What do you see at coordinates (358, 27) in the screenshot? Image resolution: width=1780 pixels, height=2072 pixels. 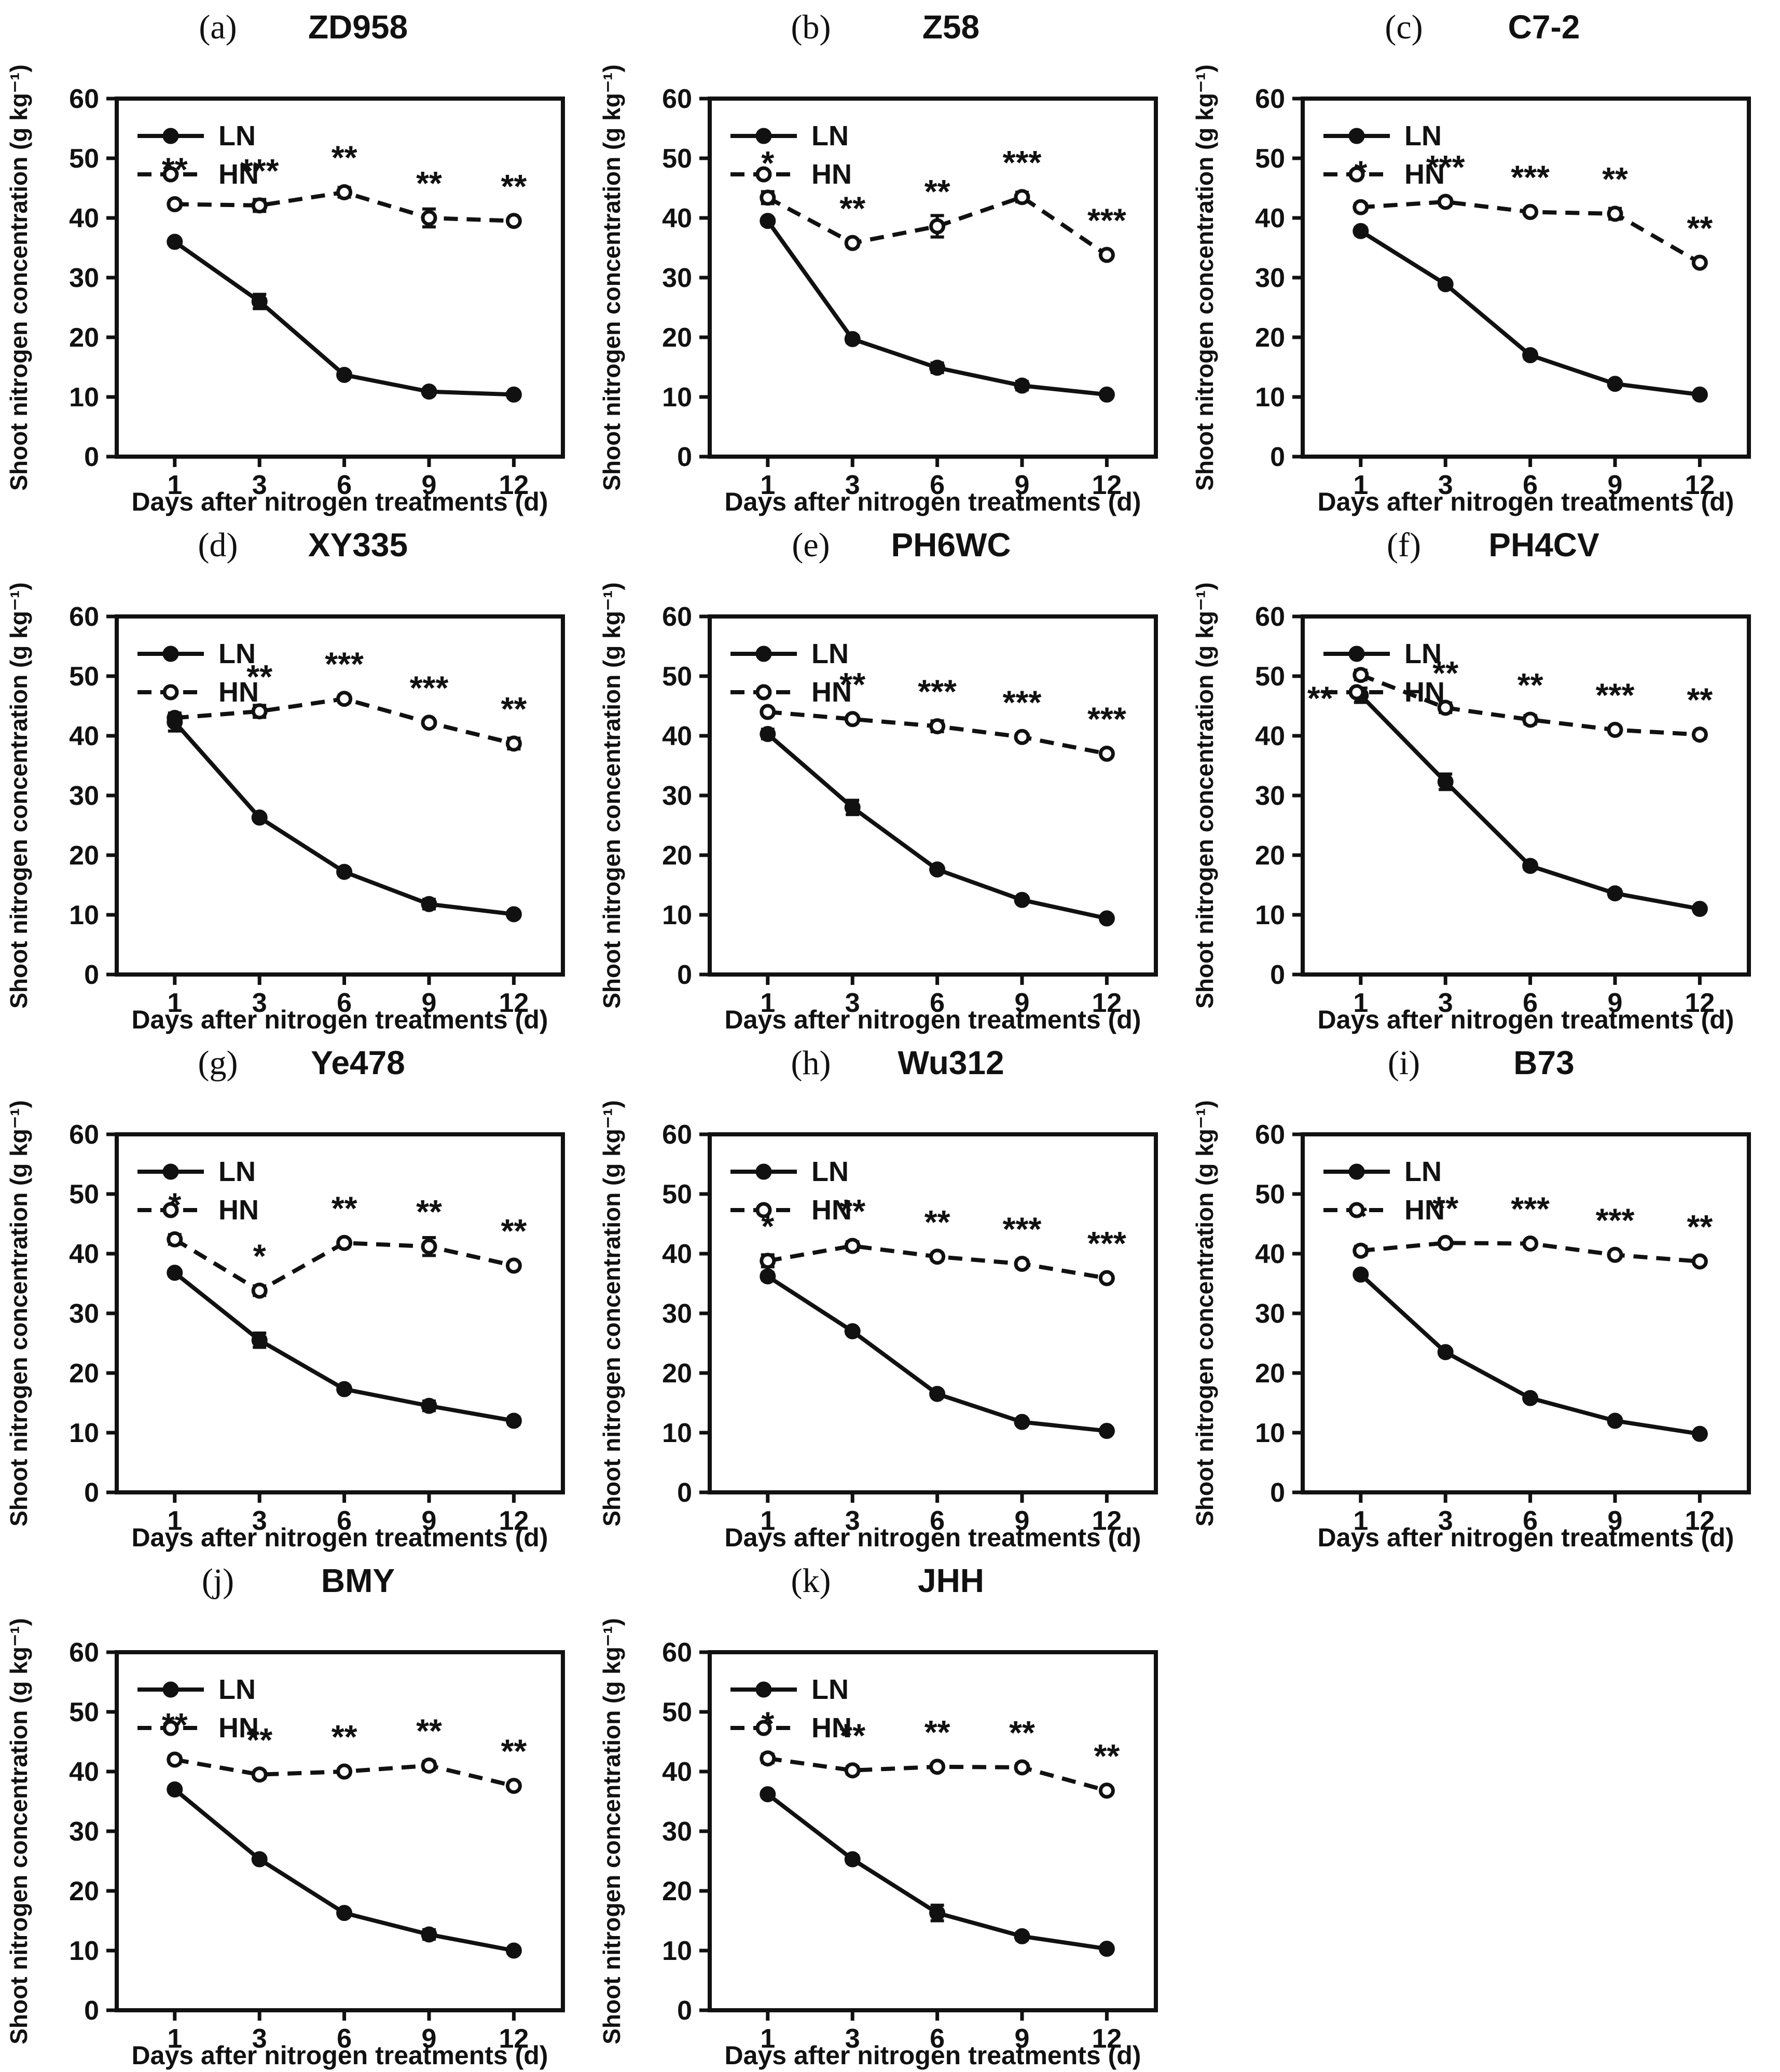 I see `panel-title: ZD958` at bounding box center [358, 27].